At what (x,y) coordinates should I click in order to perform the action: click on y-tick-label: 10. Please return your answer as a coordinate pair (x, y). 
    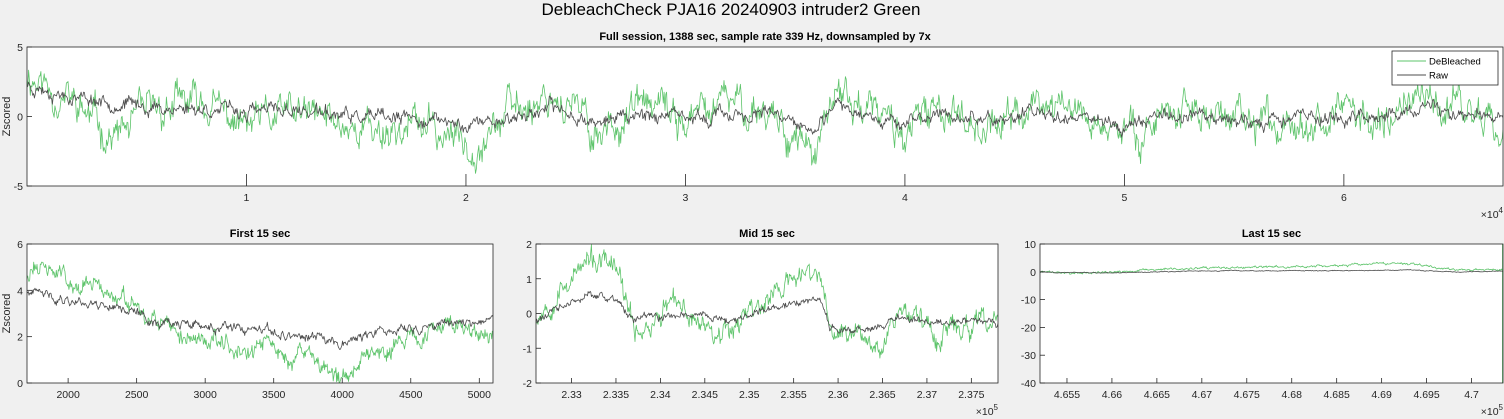
    Looking at the image, I should click on (1030, 245).